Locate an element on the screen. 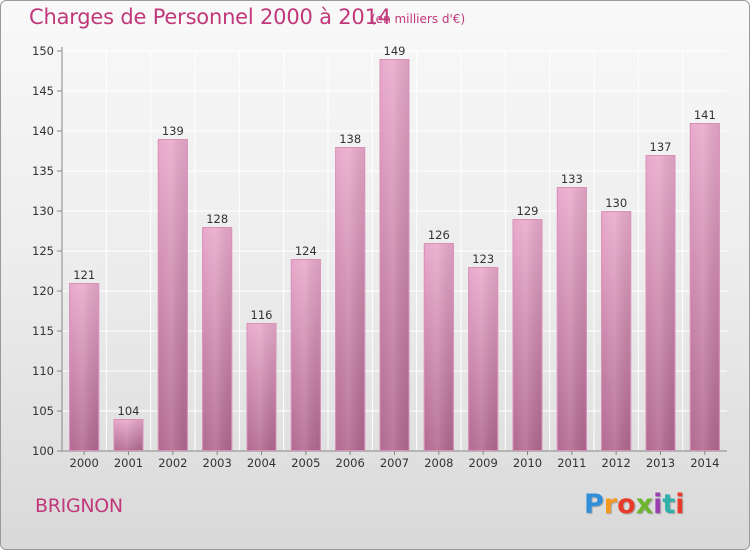 The height and width of the screenshot is (550, 750). data-label: 138 is located at coordinates (350, 139).